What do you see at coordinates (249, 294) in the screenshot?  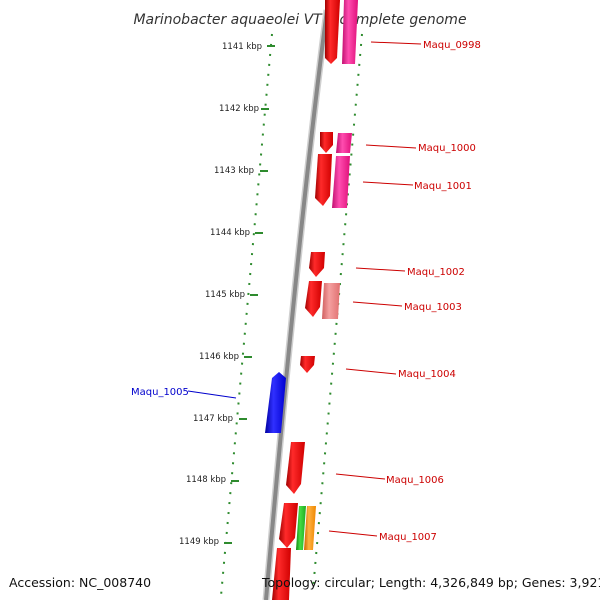 I see `ruler-marks` at bounding box center [249, 294].